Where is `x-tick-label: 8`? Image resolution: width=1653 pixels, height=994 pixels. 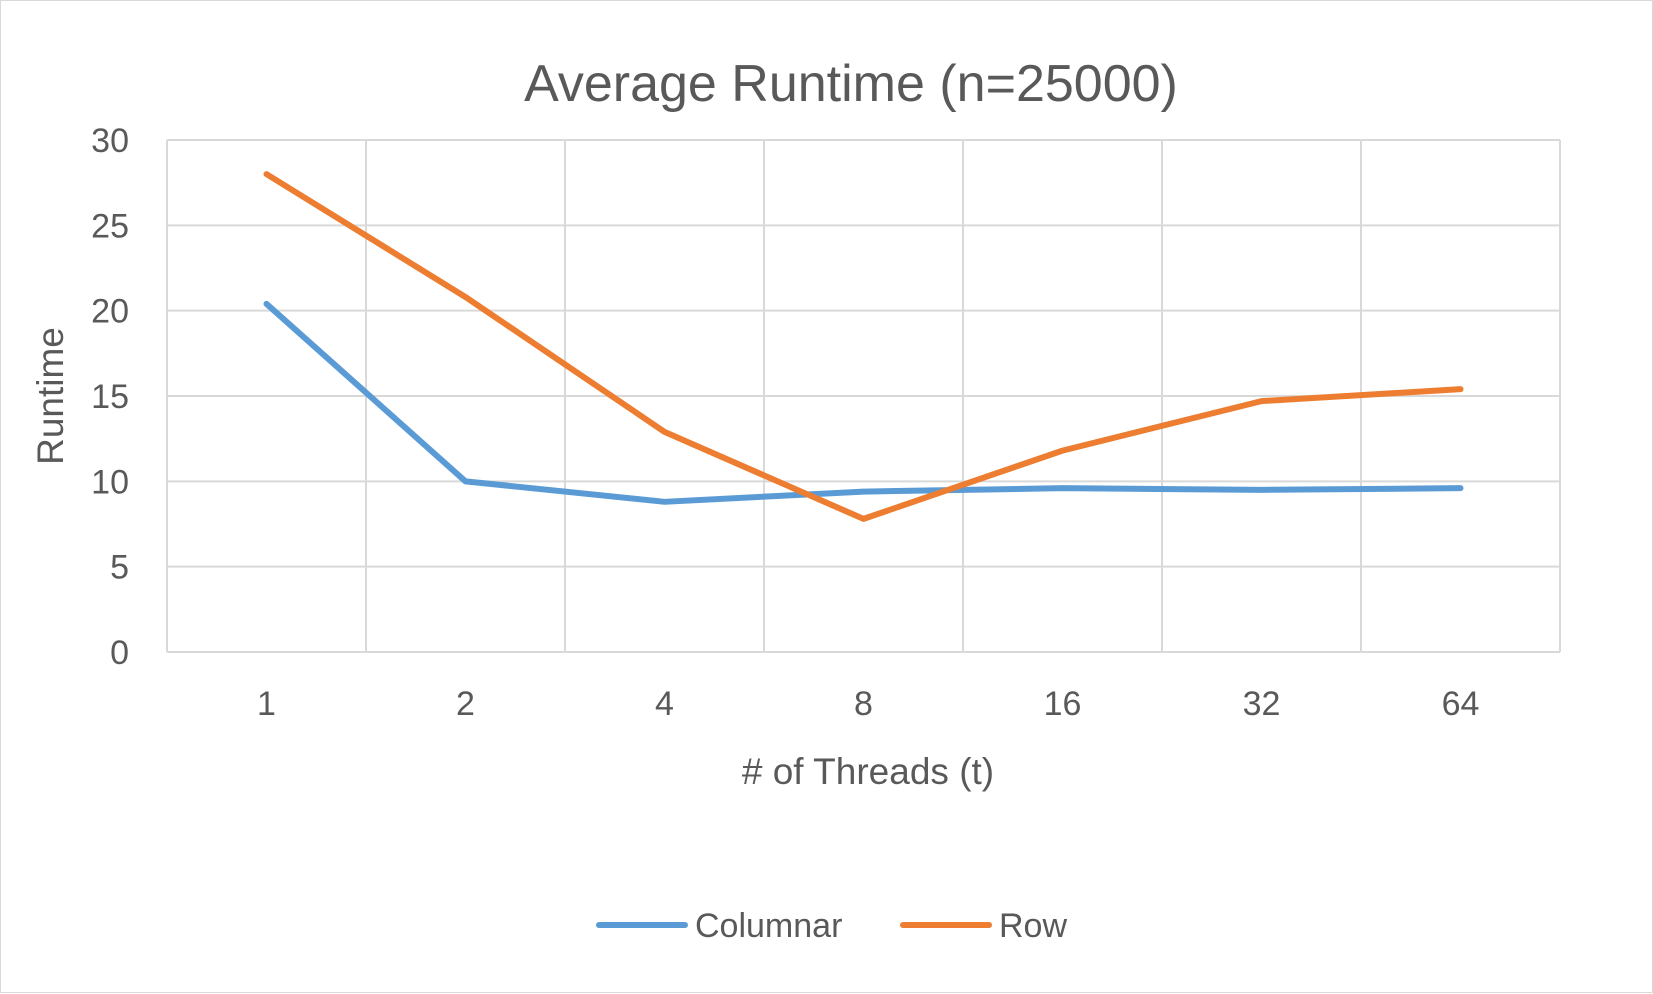 x-tick-label: 8 is located at coordinates (863, 704).